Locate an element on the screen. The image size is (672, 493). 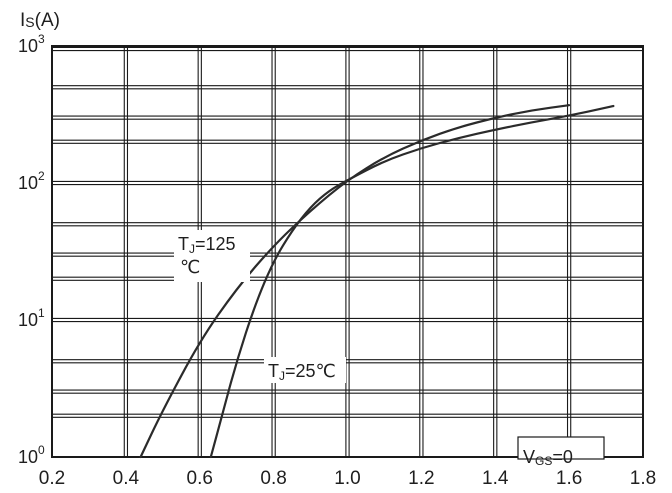
series-label-0: TJ=125℃ is located at coordinates (212, 256).